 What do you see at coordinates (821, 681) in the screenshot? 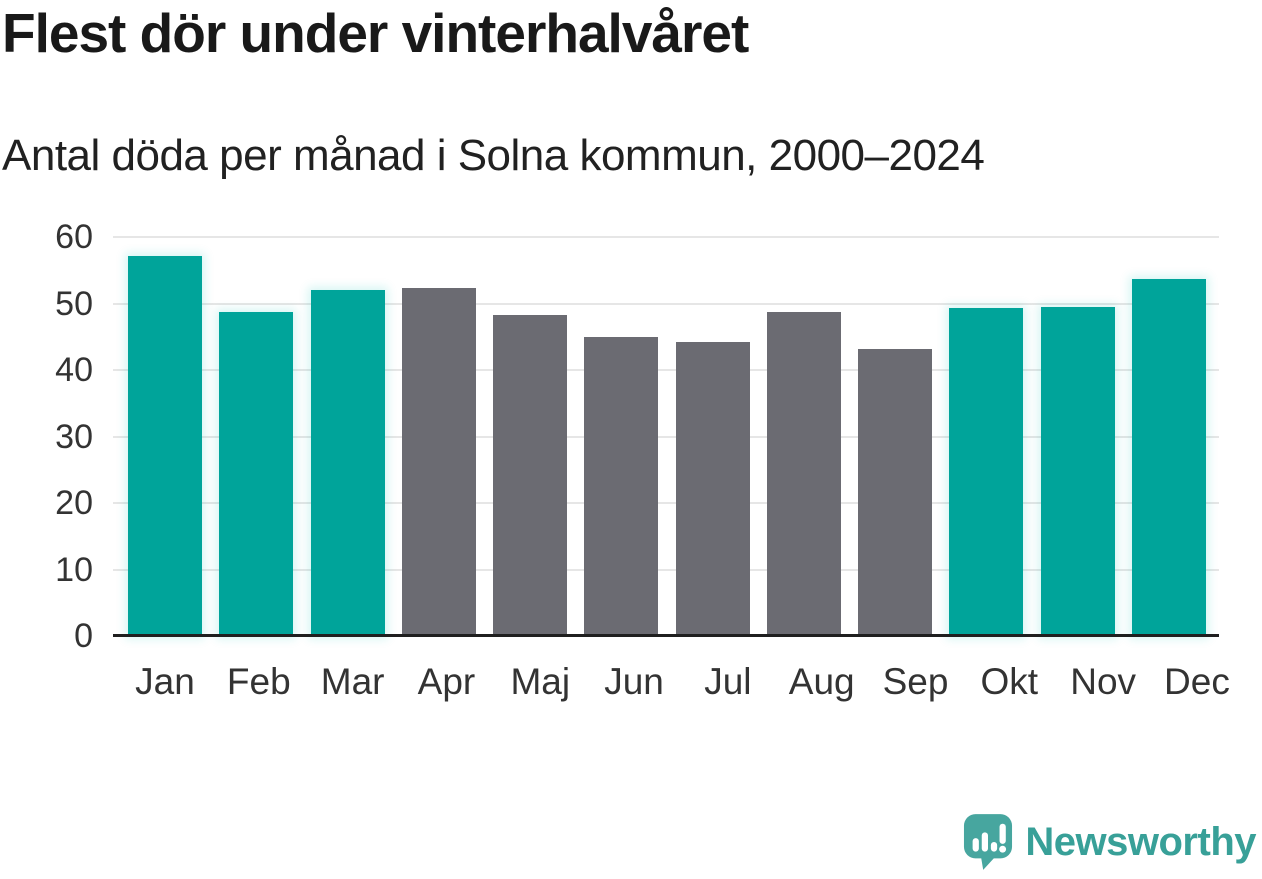
I see `x-tick-label-aug: Aug` at bounding box center [821, 681].